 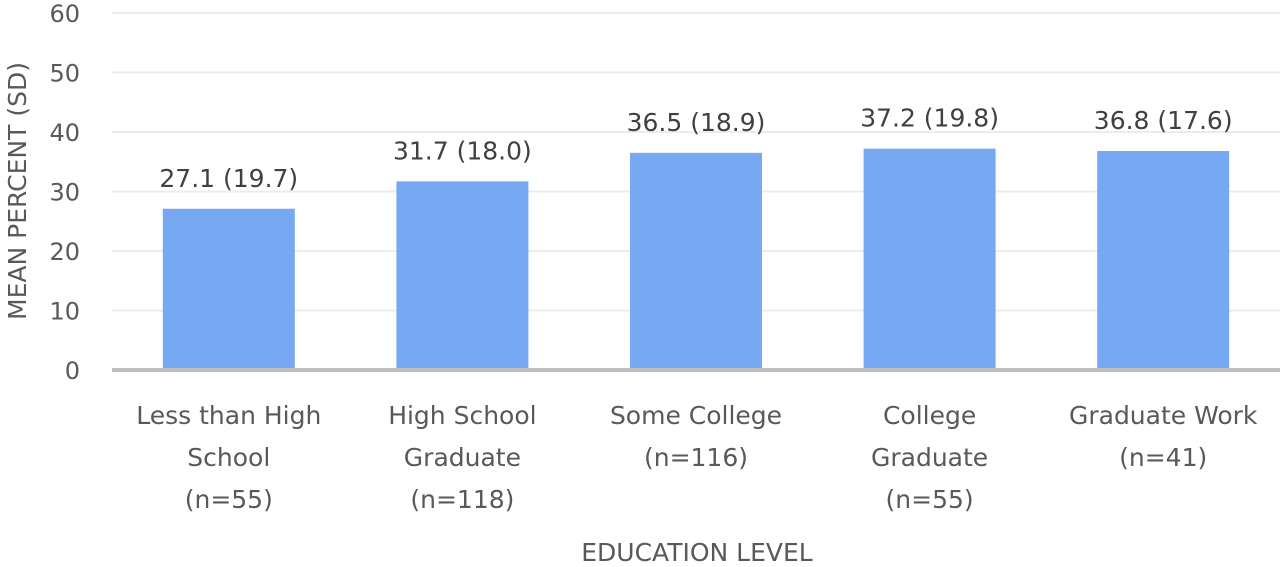 What do you see at coordinates (64, 74) in the screenshot?
I see `y-tick-label: 50` at bounding box center [64, 74].